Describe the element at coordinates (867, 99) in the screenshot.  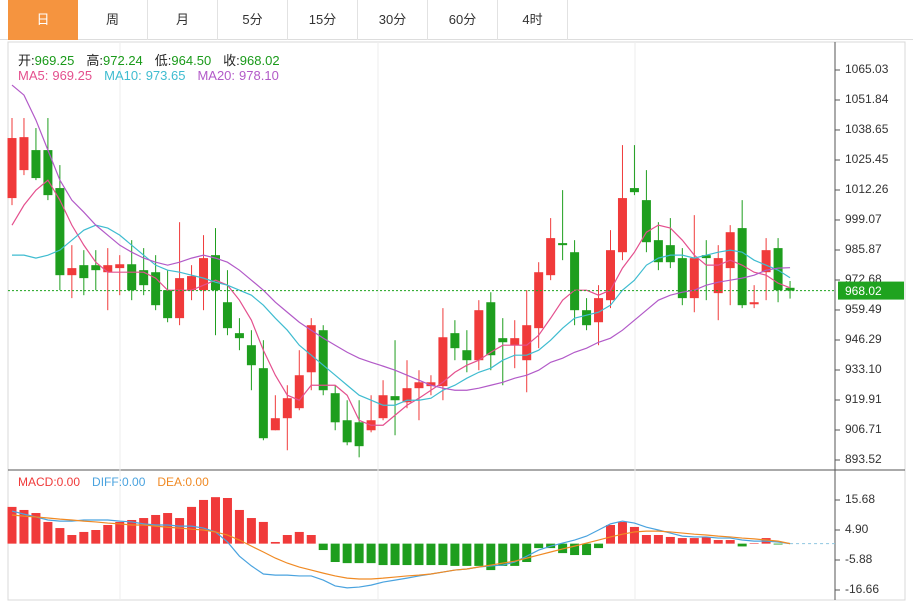
I see `y-tick-label: 1051.84` at that location.